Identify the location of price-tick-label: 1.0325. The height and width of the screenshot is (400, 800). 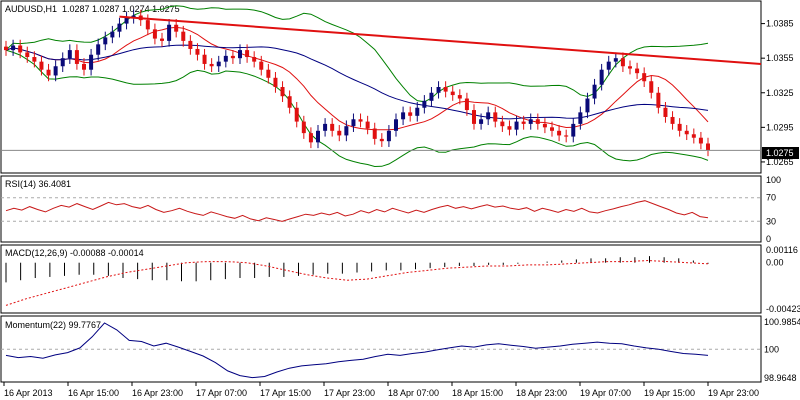
(780, 93).